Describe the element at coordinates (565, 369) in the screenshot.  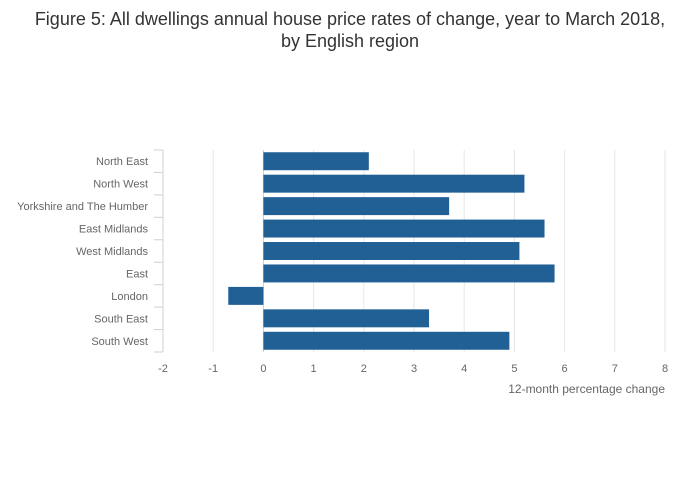
I see `x-tick-label: 6` at that location.